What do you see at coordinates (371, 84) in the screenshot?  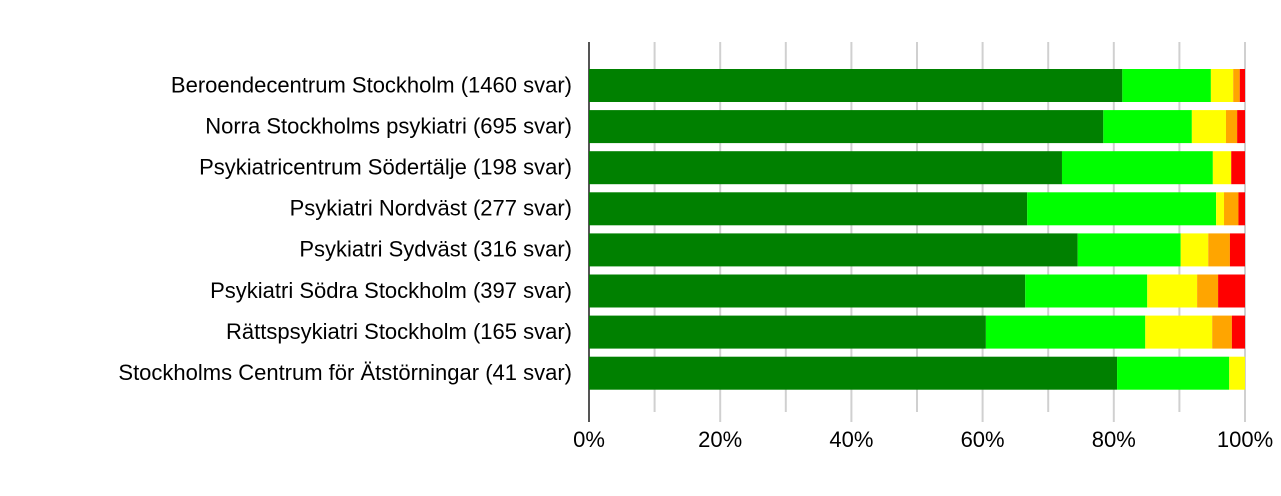 I see `y-tick-label: Beroendecentrum Stockholm (1460 svar)` at bounding box center [371, 84].